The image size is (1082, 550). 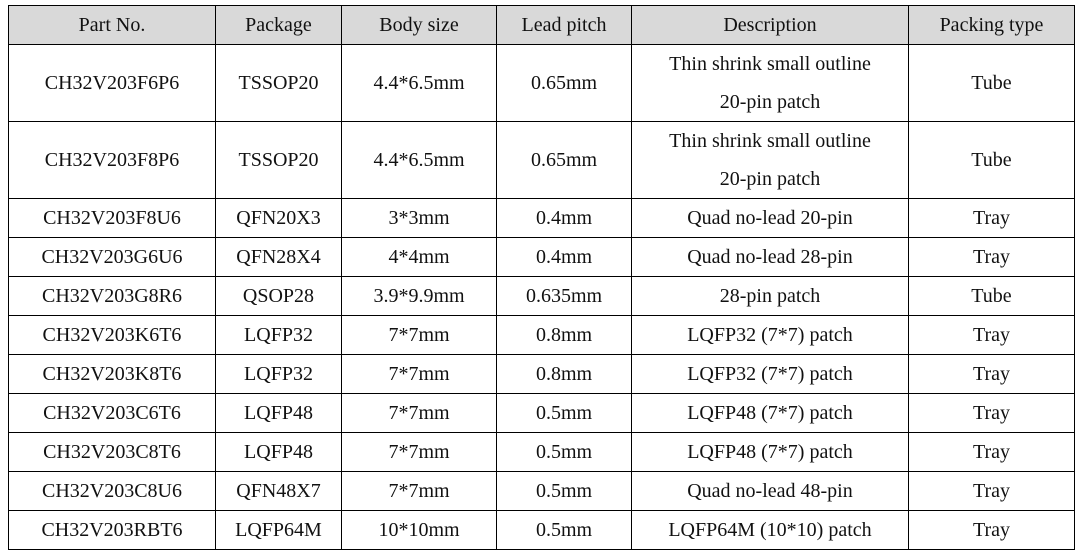 I want to click on header-cell: Packing type, so click(x=991, y=25).